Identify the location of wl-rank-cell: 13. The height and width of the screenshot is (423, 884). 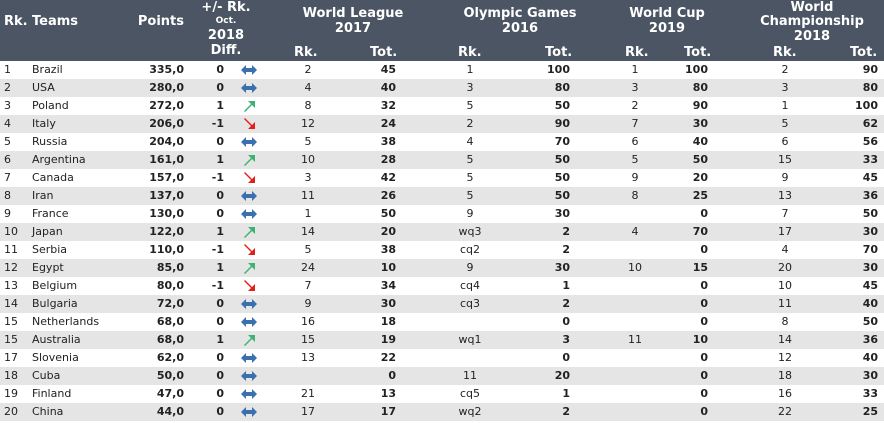
(308, 357).